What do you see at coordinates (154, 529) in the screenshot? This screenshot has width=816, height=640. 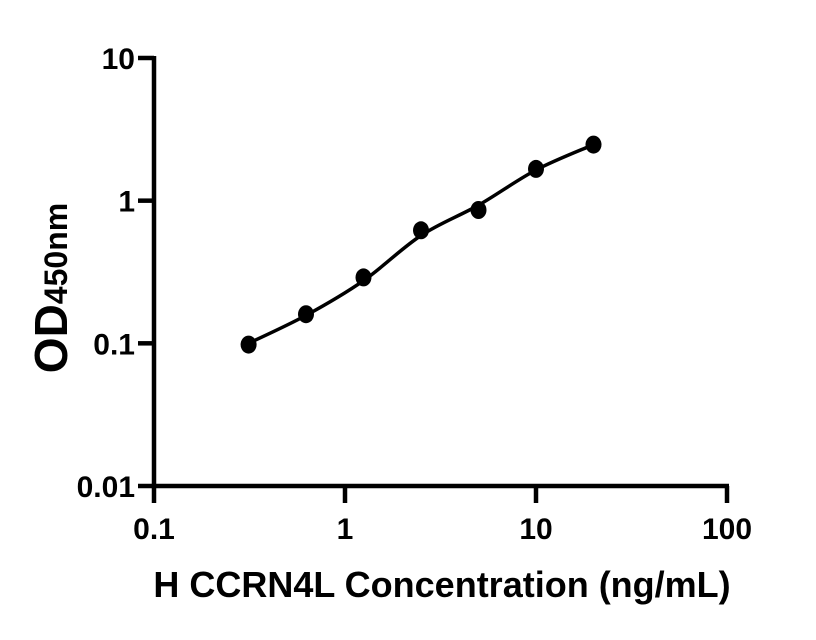 I see `x-tick-label: 0.1` at bounding box center [154, 529].